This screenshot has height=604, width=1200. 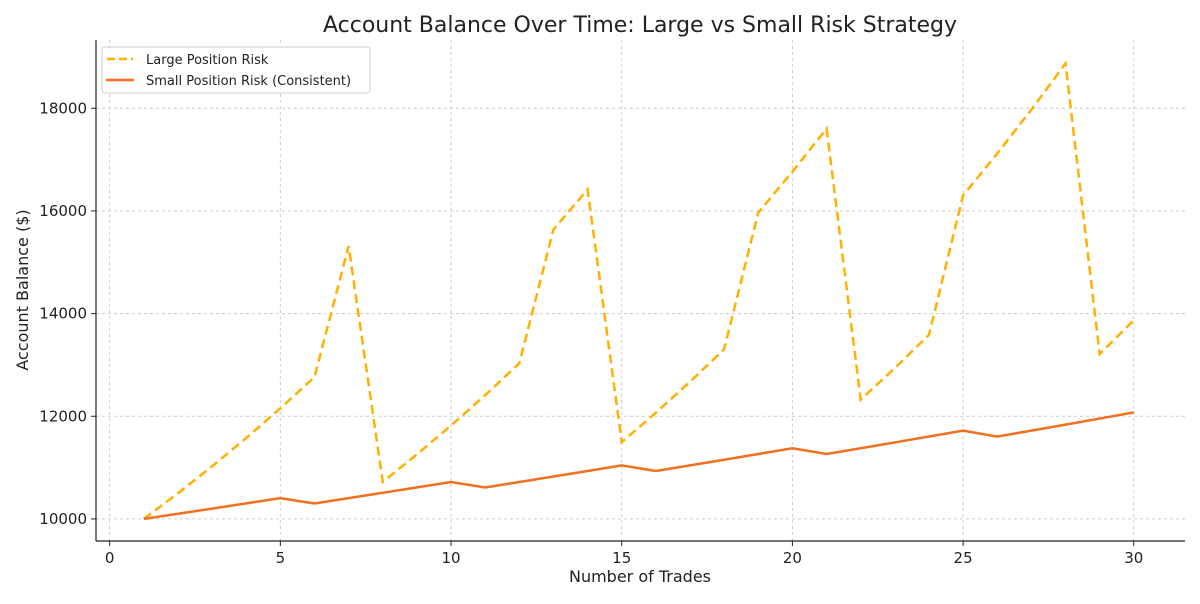 What do you see at coordinates (450, 558) in the screenshot?
I see `x-tick-label: 10` at bounding box center [450, 558].